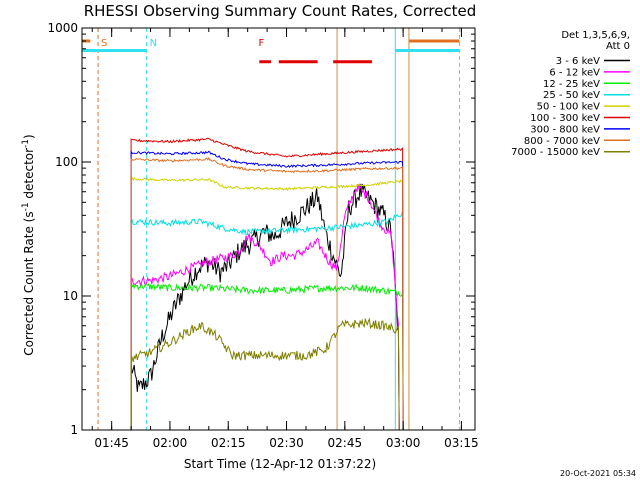 This screenshot has width=640, height=480. I want to click on x-tick-label: 02:30, so click(286, 443).